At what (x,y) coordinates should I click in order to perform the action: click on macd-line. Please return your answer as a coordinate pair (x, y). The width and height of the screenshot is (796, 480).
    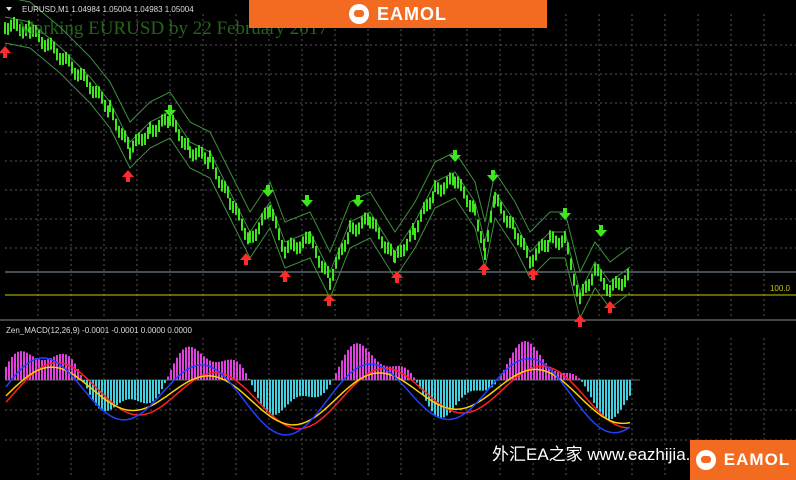
    Looking at the image, I should click on (318, 396).